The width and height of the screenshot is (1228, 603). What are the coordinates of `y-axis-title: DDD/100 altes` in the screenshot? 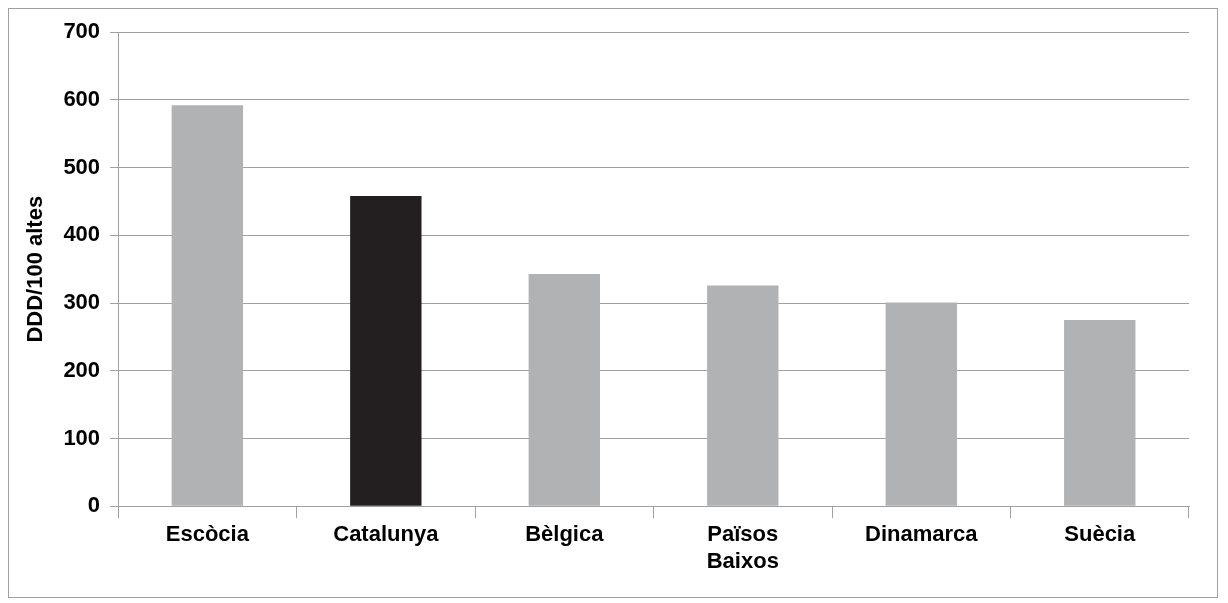 It's located at (35, 269).